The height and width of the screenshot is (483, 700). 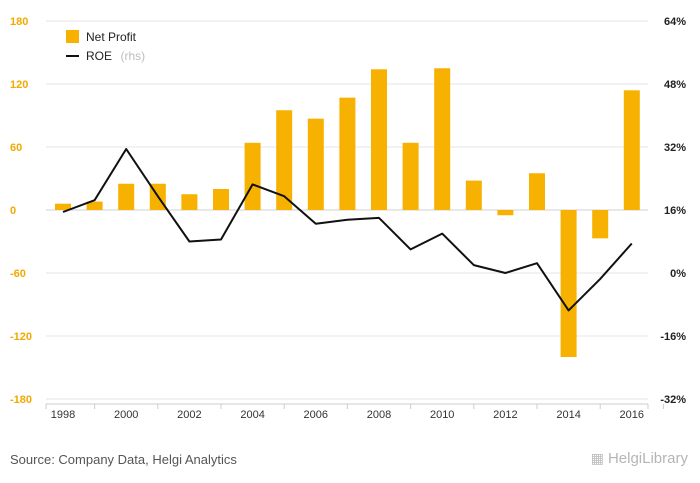 What do you see at coordinates (379, 415) in the screenshot?
I see `x-tick-label: 2008` at bounding box center [379, 415].